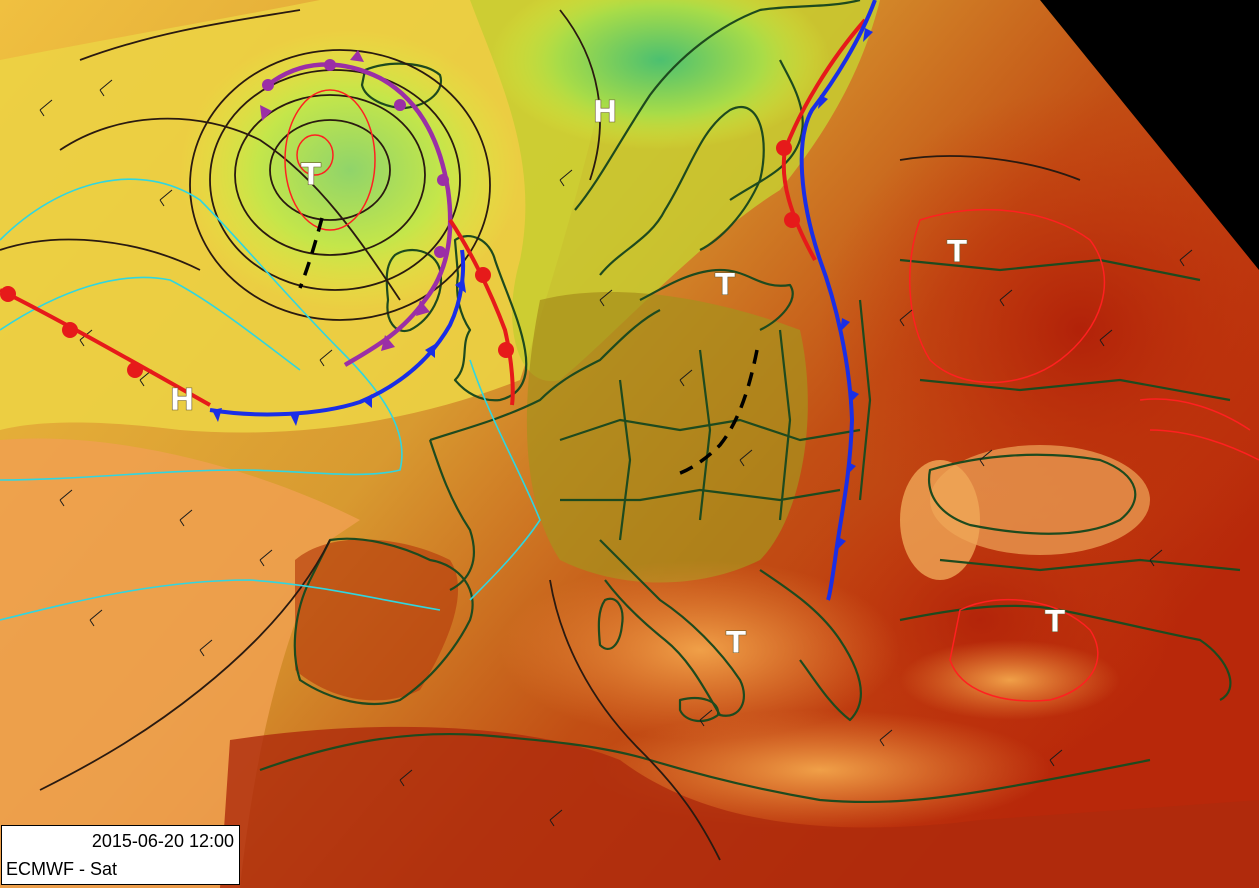  What do you see at coordinates (356, 208) in the screenshot?
I see `occluded-front` at bounding box center [356, 208].